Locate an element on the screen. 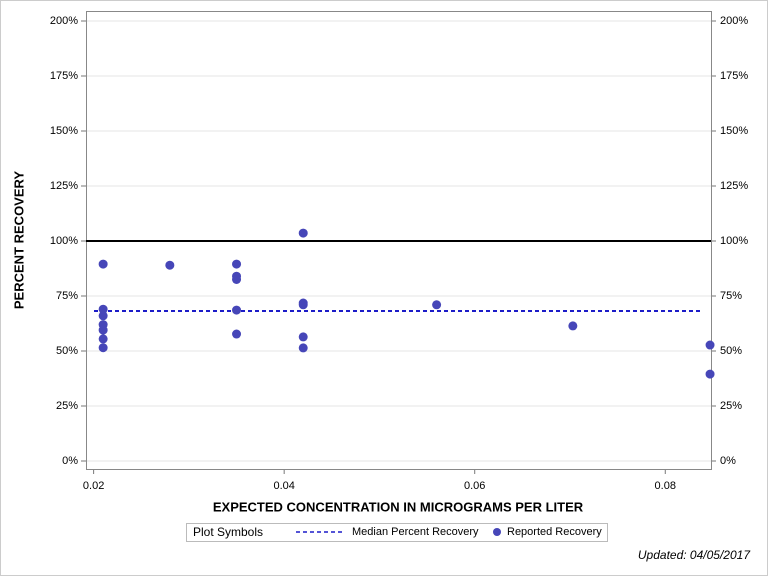  y2-tick-label: 175% is located at coordinates (734, 76).